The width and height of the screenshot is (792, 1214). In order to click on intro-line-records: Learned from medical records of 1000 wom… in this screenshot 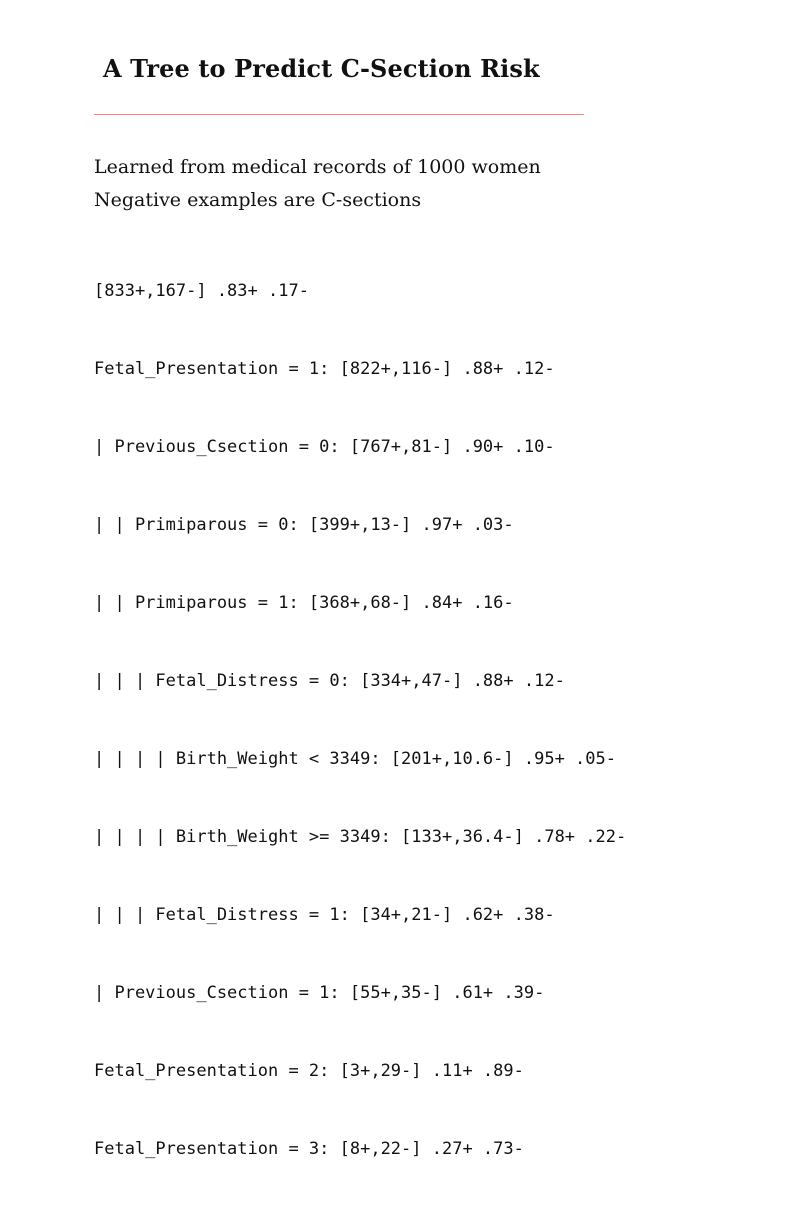, I will do `click(317, 167)`.